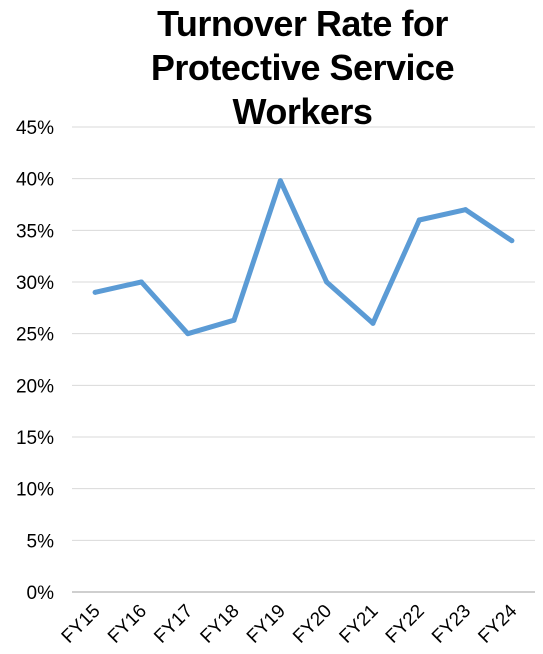 The width and height of the screenshot is (543, 654). What do you see at coordinates (35, 438) in the screenshot?
I see `y-tick-label: 15%` at bounding box center [35, 438].